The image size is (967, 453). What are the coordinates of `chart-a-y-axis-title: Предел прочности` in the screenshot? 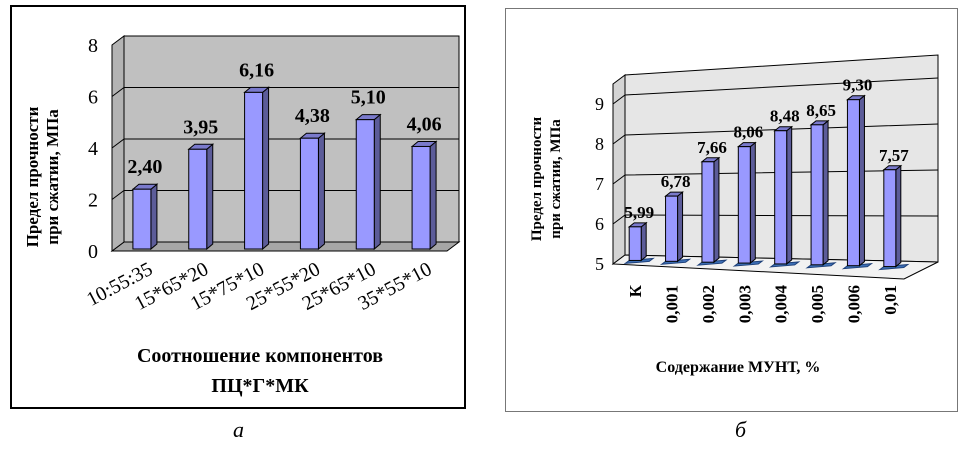 It's located at (32, 176).